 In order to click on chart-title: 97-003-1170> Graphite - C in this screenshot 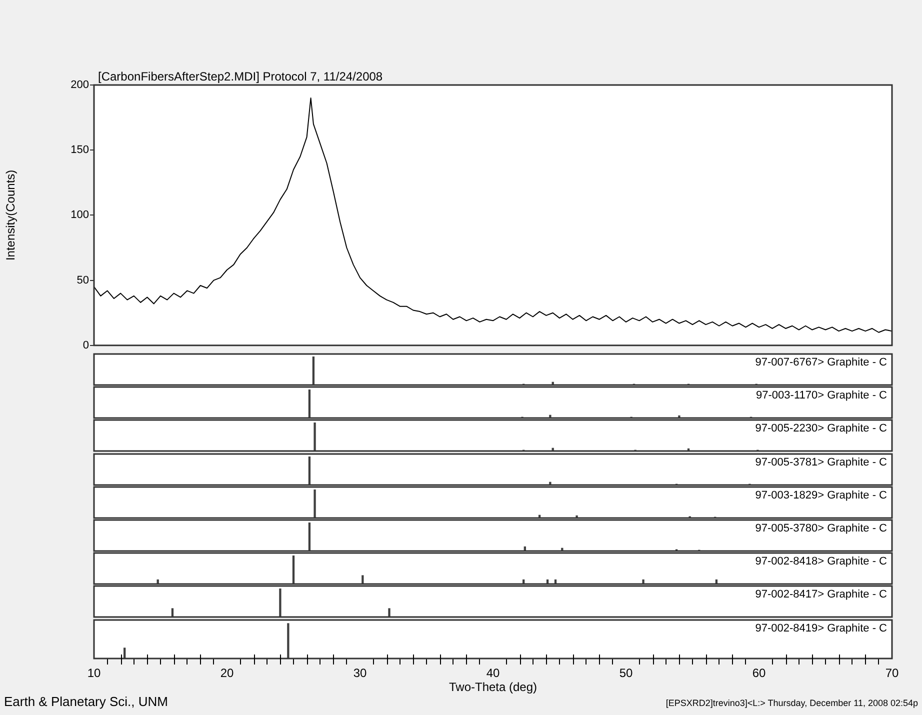, I will do `click(822, 396)`.